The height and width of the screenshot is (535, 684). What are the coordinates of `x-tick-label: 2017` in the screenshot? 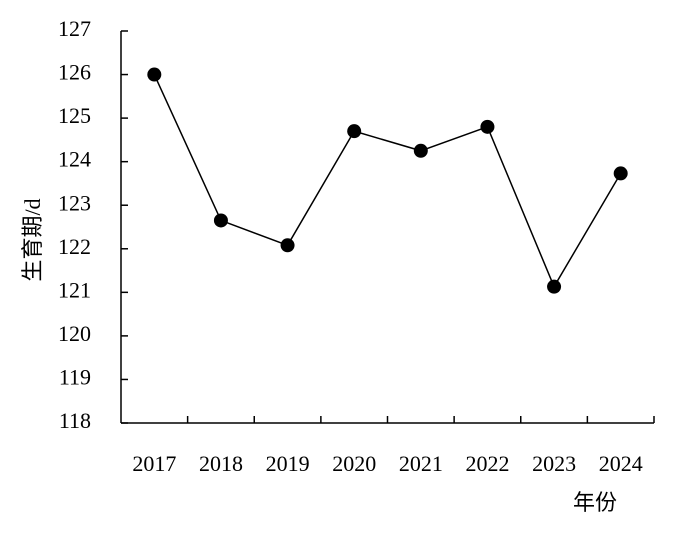 It's located at (154, 463).